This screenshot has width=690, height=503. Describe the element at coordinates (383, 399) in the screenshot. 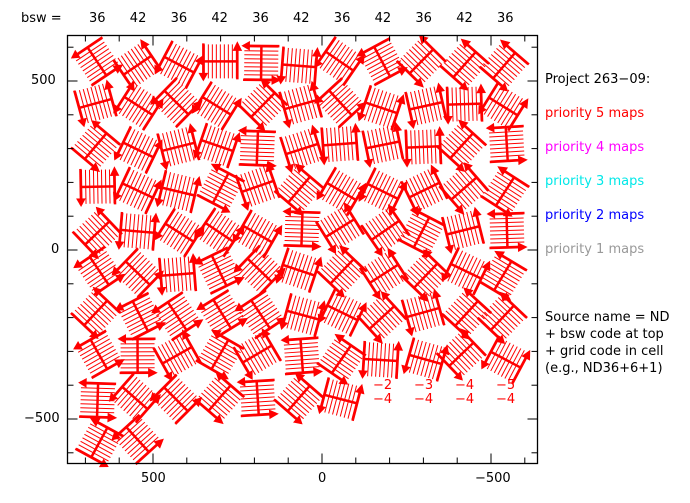

I see `grid-code-1-bottom: −4` at that location.